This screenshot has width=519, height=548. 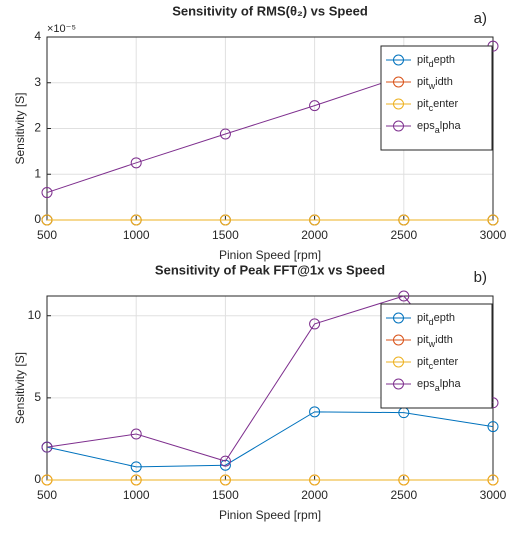 What do you see at coordinates (270, 10) in the screenshot?
I see `chart-title: Sensitivity of RMS(θ₂) vs Speed` at bounding box center [270, 10].